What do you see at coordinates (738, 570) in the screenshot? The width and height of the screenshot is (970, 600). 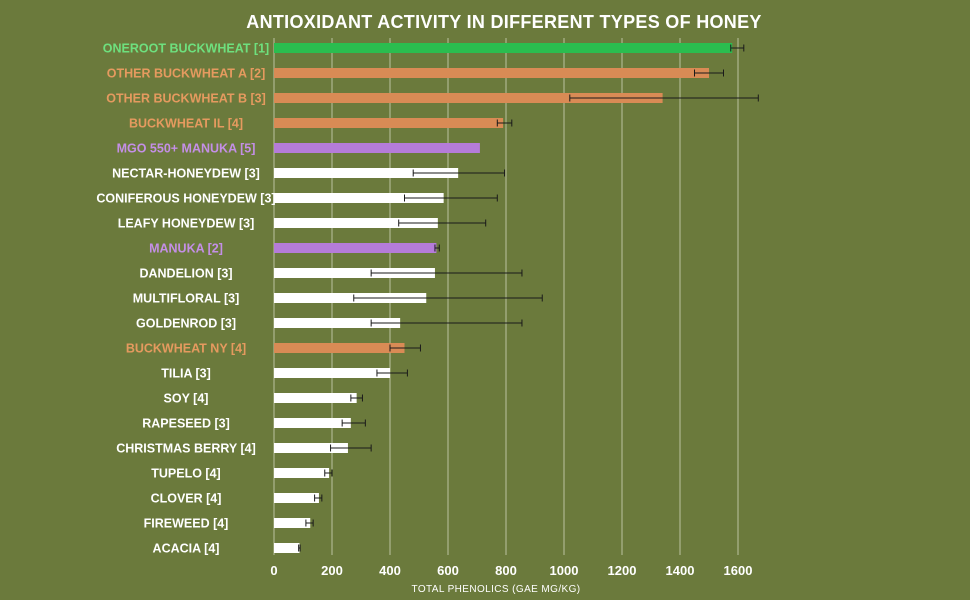 I see `x-tick-label: 1600` at bounding box center [738, 570].